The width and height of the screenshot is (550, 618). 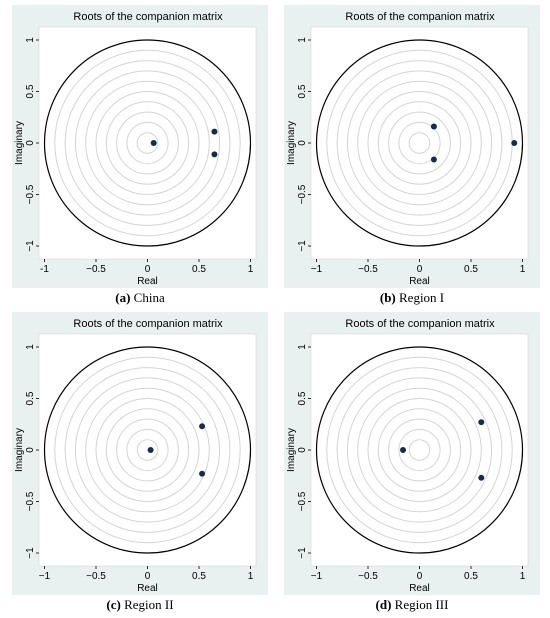 I want to click on caption-region-ii: (c) Region II, so click(x=140, y=605).